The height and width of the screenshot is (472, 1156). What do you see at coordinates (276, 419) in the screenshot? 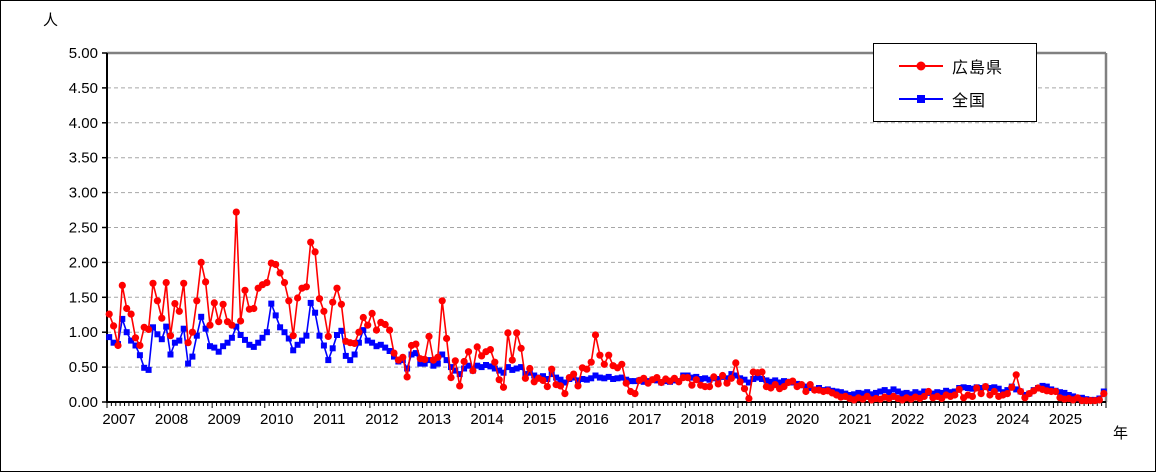
I see `x-year-label: 2010` at bounding box center [276, 419].